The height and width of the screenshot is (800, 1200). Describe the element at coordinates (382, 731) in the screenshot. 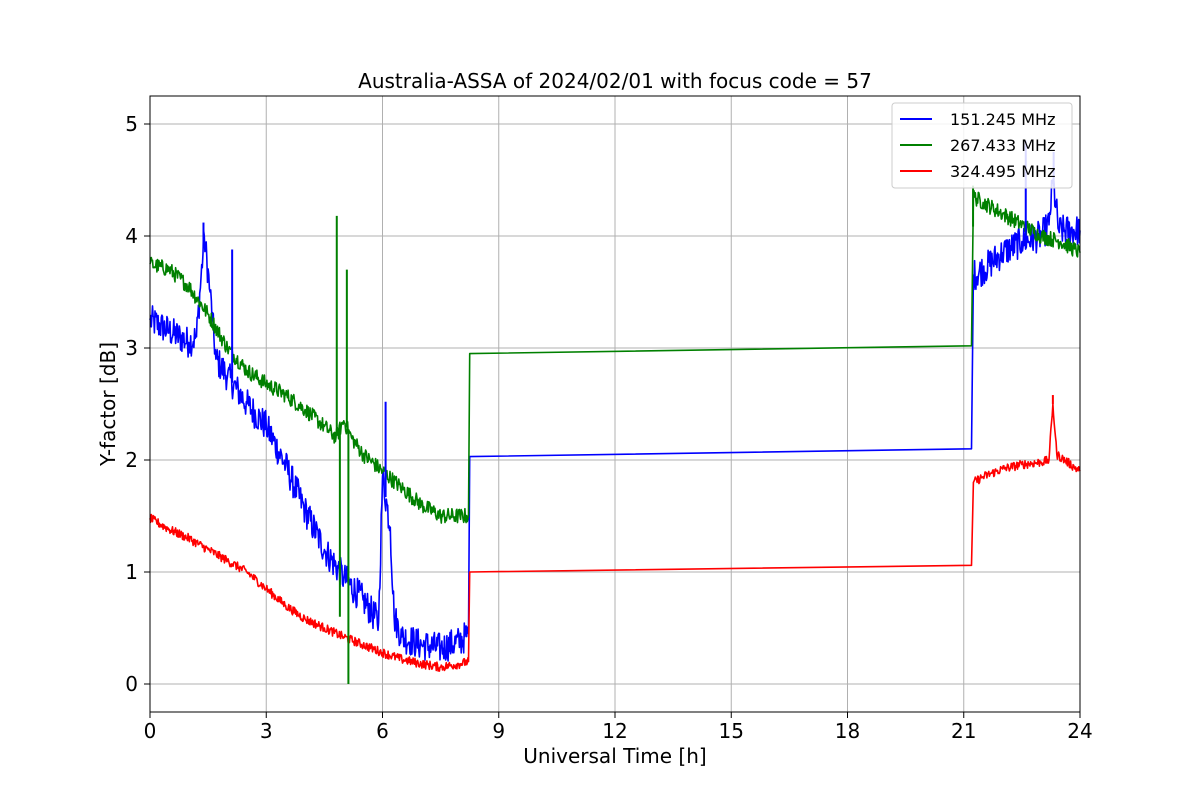

I see `x-tick-label: 6` at that location.